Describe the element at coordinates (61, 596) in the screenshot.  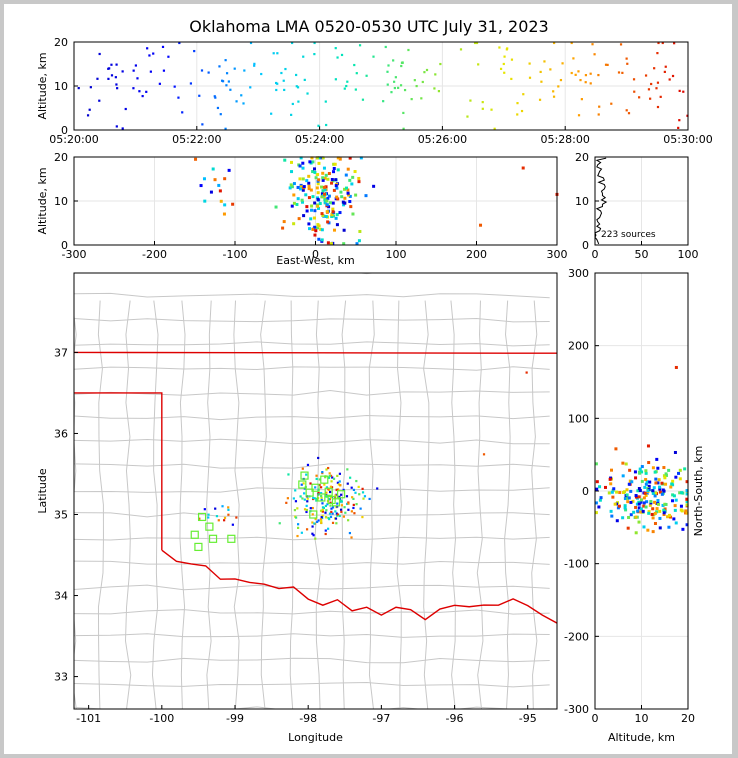
I see `y-tick-label: 34` at that location.